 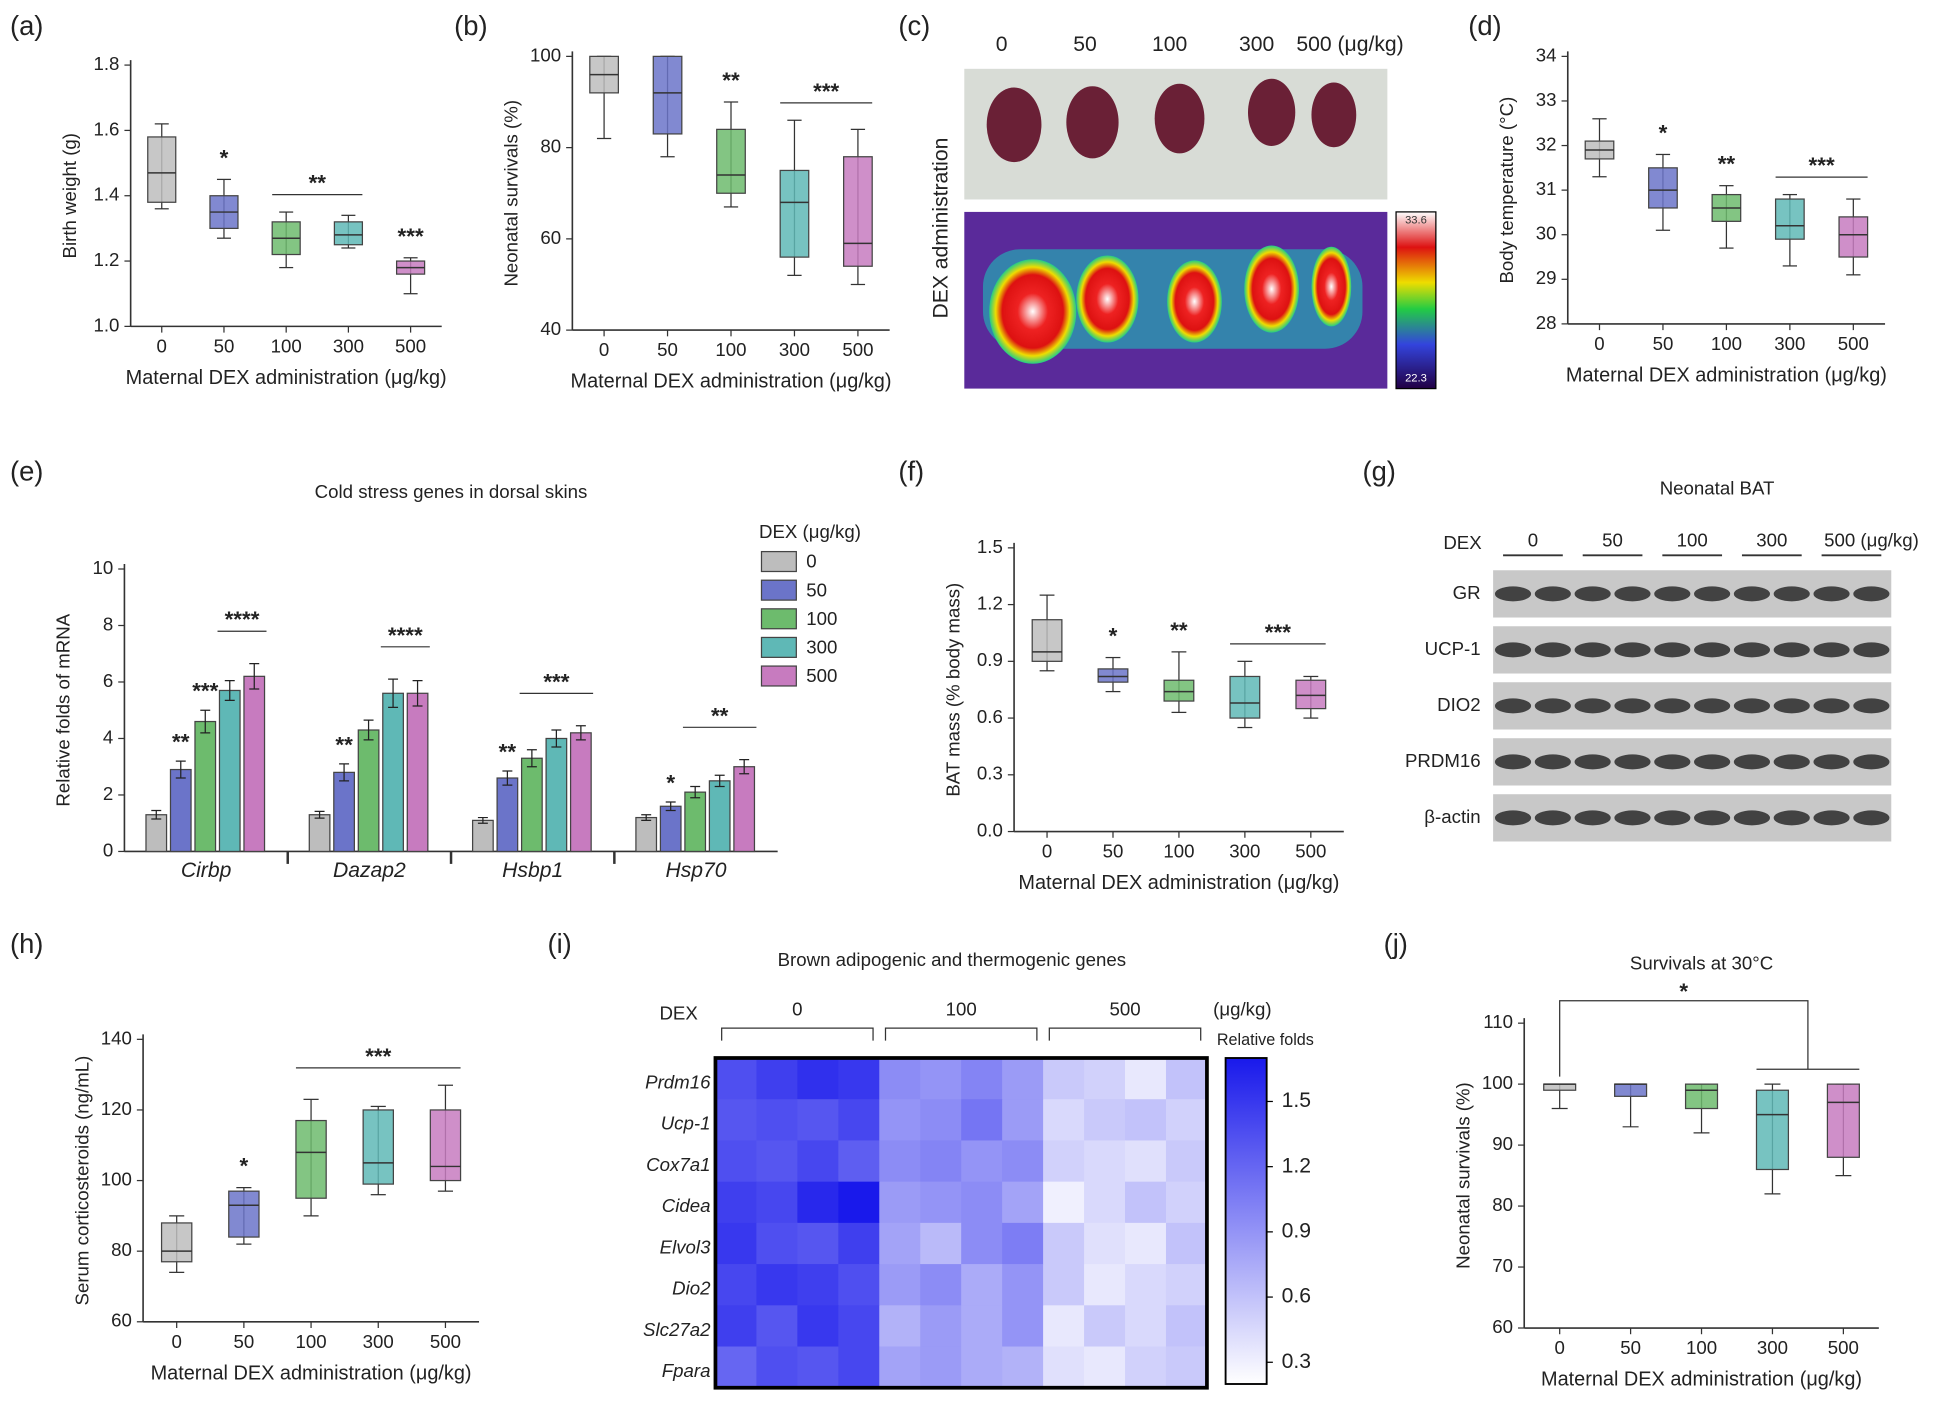 I want to click on x-tick-label: Cirbp, so click(x=206, y=870).